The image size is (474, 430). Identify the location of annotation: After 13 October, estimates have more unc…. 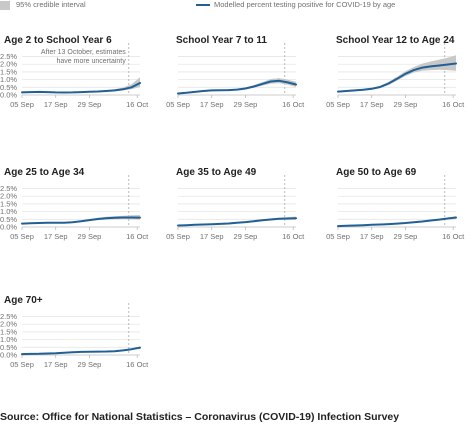
(83, 57).